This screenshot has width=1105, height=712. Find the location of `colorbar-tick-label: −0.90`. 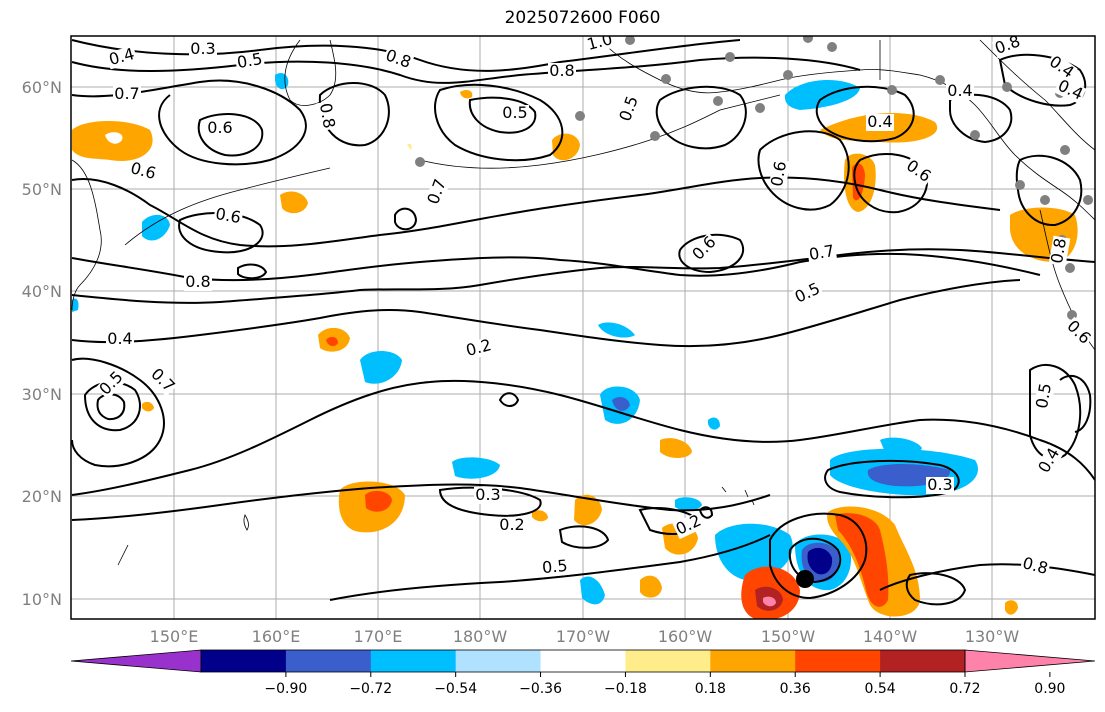

colorbar-tick-label: −0.90 is located at coordinates (285, 689).